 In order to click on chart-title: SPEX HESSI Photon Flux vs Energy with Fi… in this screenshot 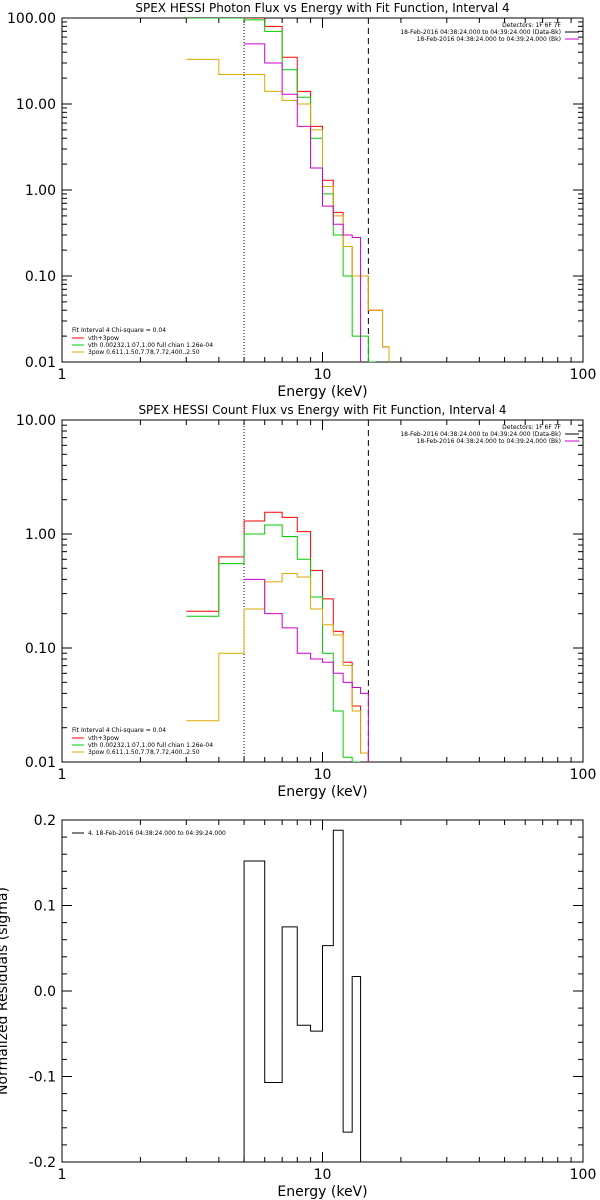, I will do `click(322, 8)`.